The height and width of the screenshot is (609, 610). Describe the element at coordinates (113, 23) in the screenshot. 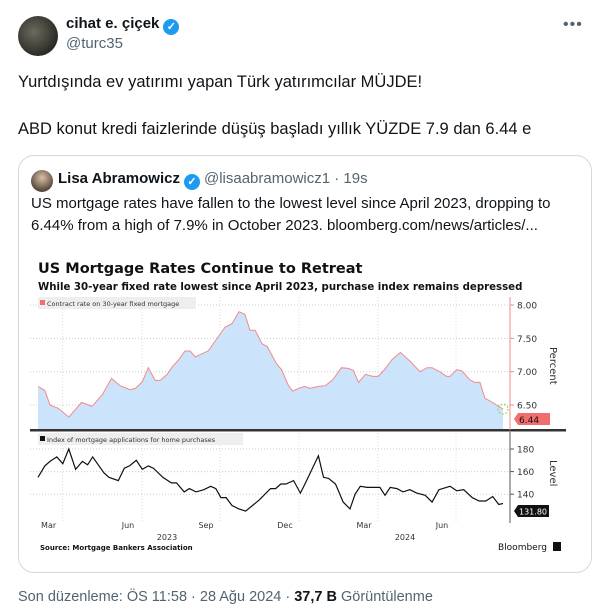

I see `author-name-text: cihat e. çiçek` at that location.